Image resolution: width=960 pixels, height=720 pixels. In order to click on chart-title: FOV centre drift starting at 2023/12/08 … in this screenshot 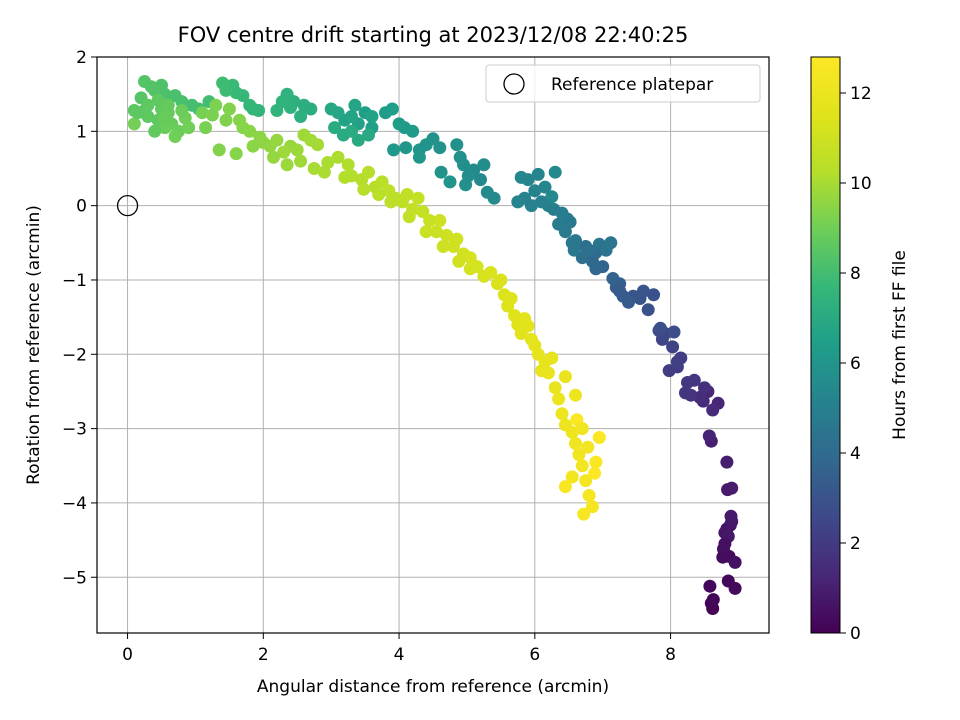, I will do `click(433, 35)`.